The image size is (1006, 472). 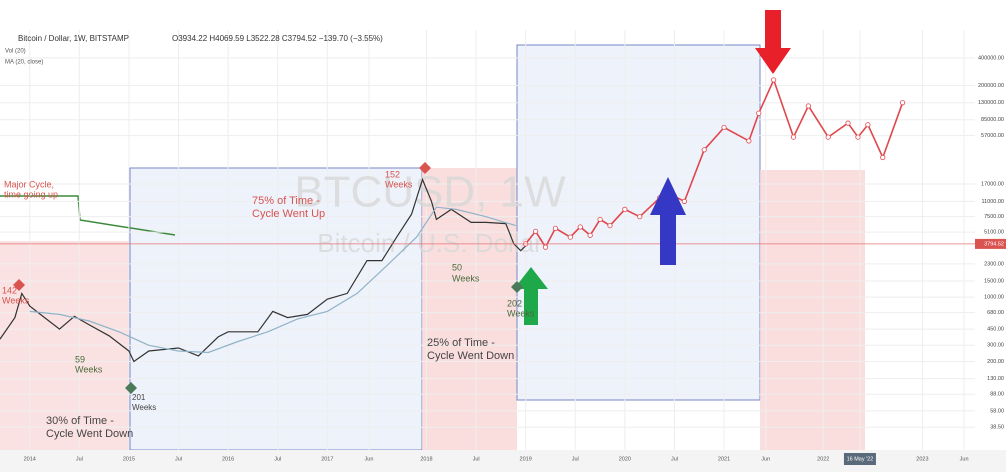 I want to click on blue-arrow, so click(x=668, y=221).